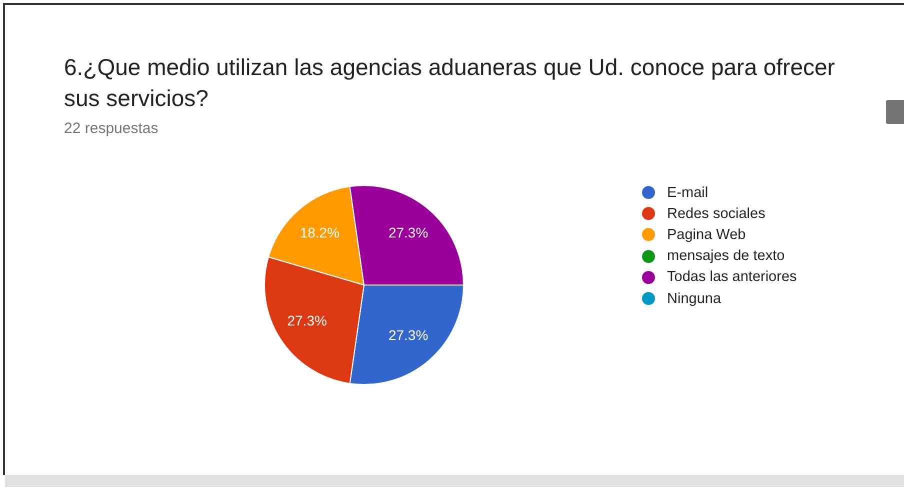 The height and width of the screenshot is (489, 904). What do you see at coordinates (450, 83) in the screenshot?
I see `chart-title: 6.¿Que medio utilizan las agencias aduaneras que Ud. conoce para ofrecer sus servicios?` at bounding box center [450, 83].